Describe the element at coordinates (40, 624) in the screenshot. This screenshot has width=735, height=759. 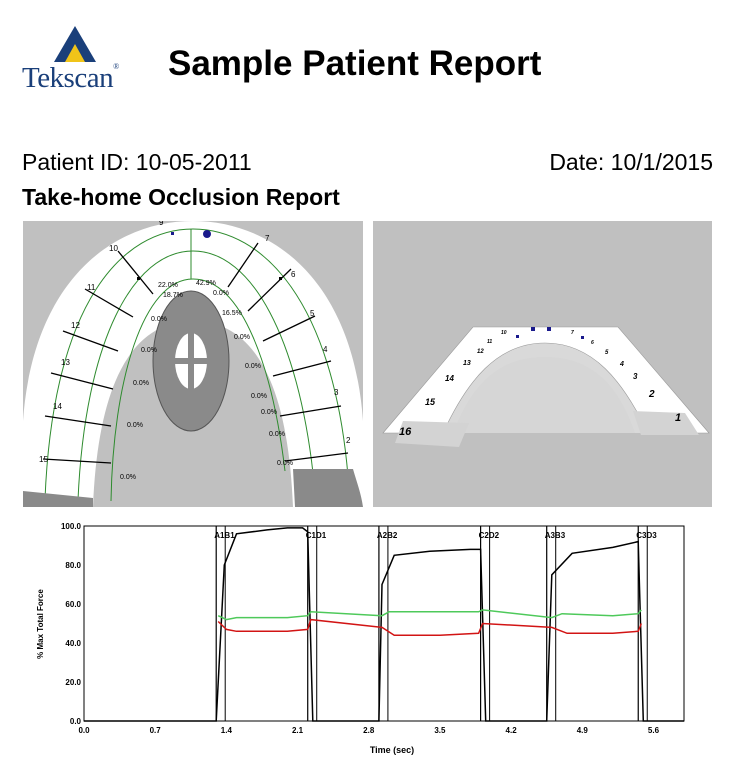
I see `y-axis-label: % Max Total Force` at that location.